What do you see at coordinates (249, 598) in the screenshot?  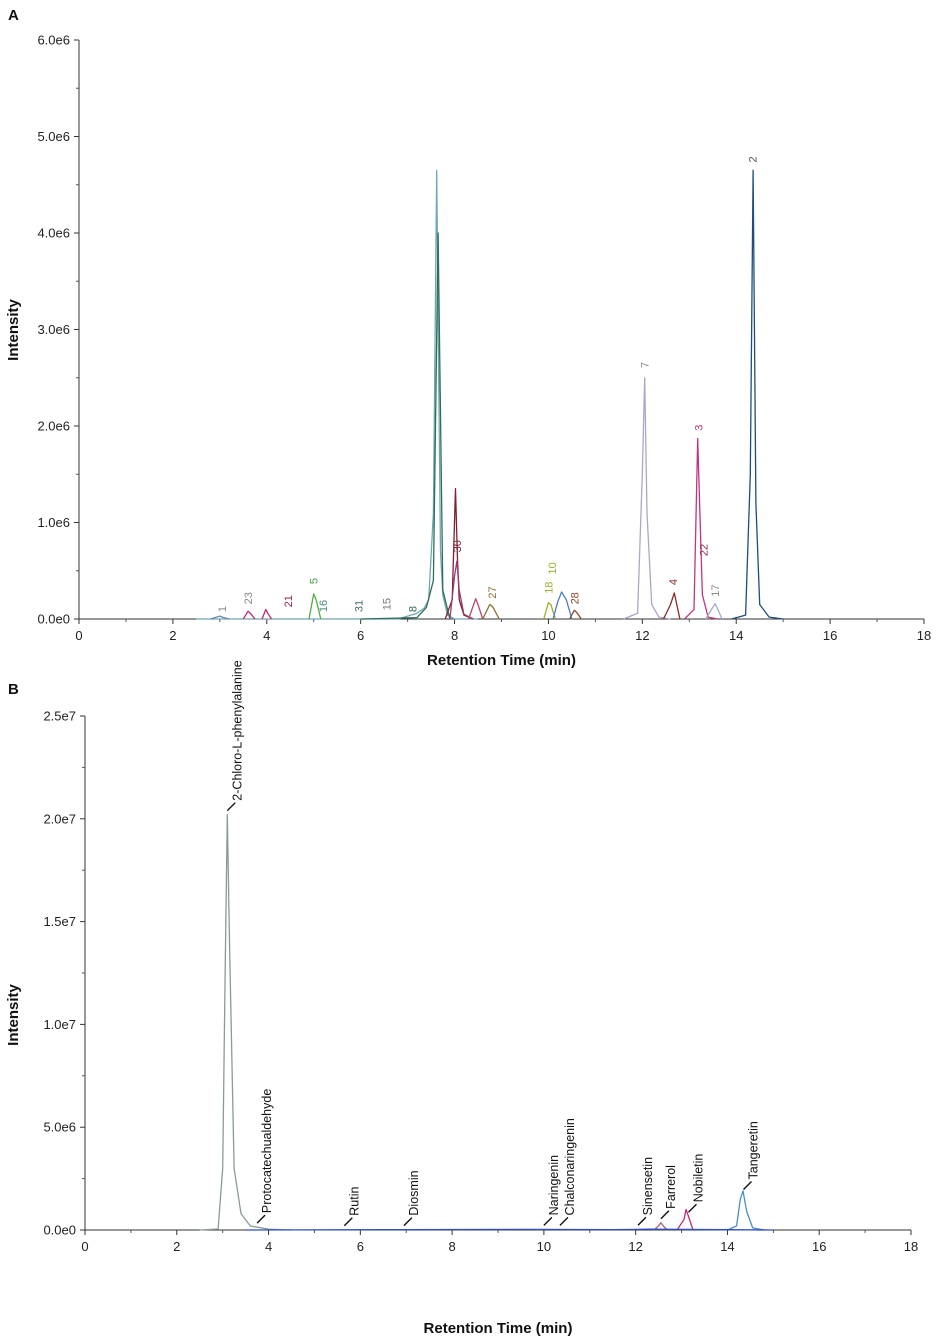 I see `peak-label: 23` at bounding box center [249, 598].